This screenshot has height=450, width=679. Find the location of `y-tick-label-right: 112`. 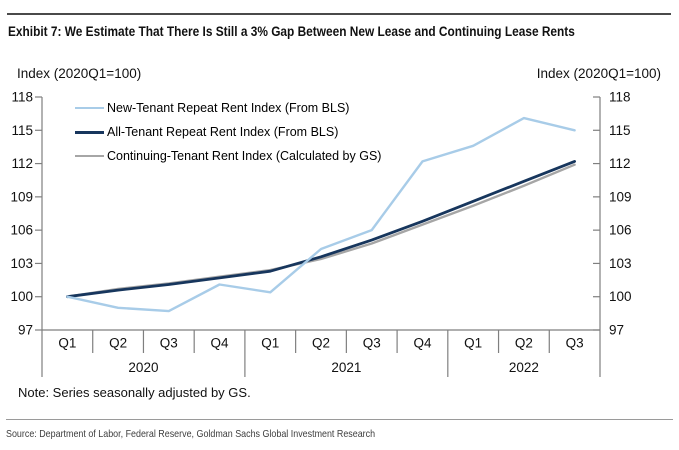

y-tick-label-right: 112 is located at coordinates (620, 163).